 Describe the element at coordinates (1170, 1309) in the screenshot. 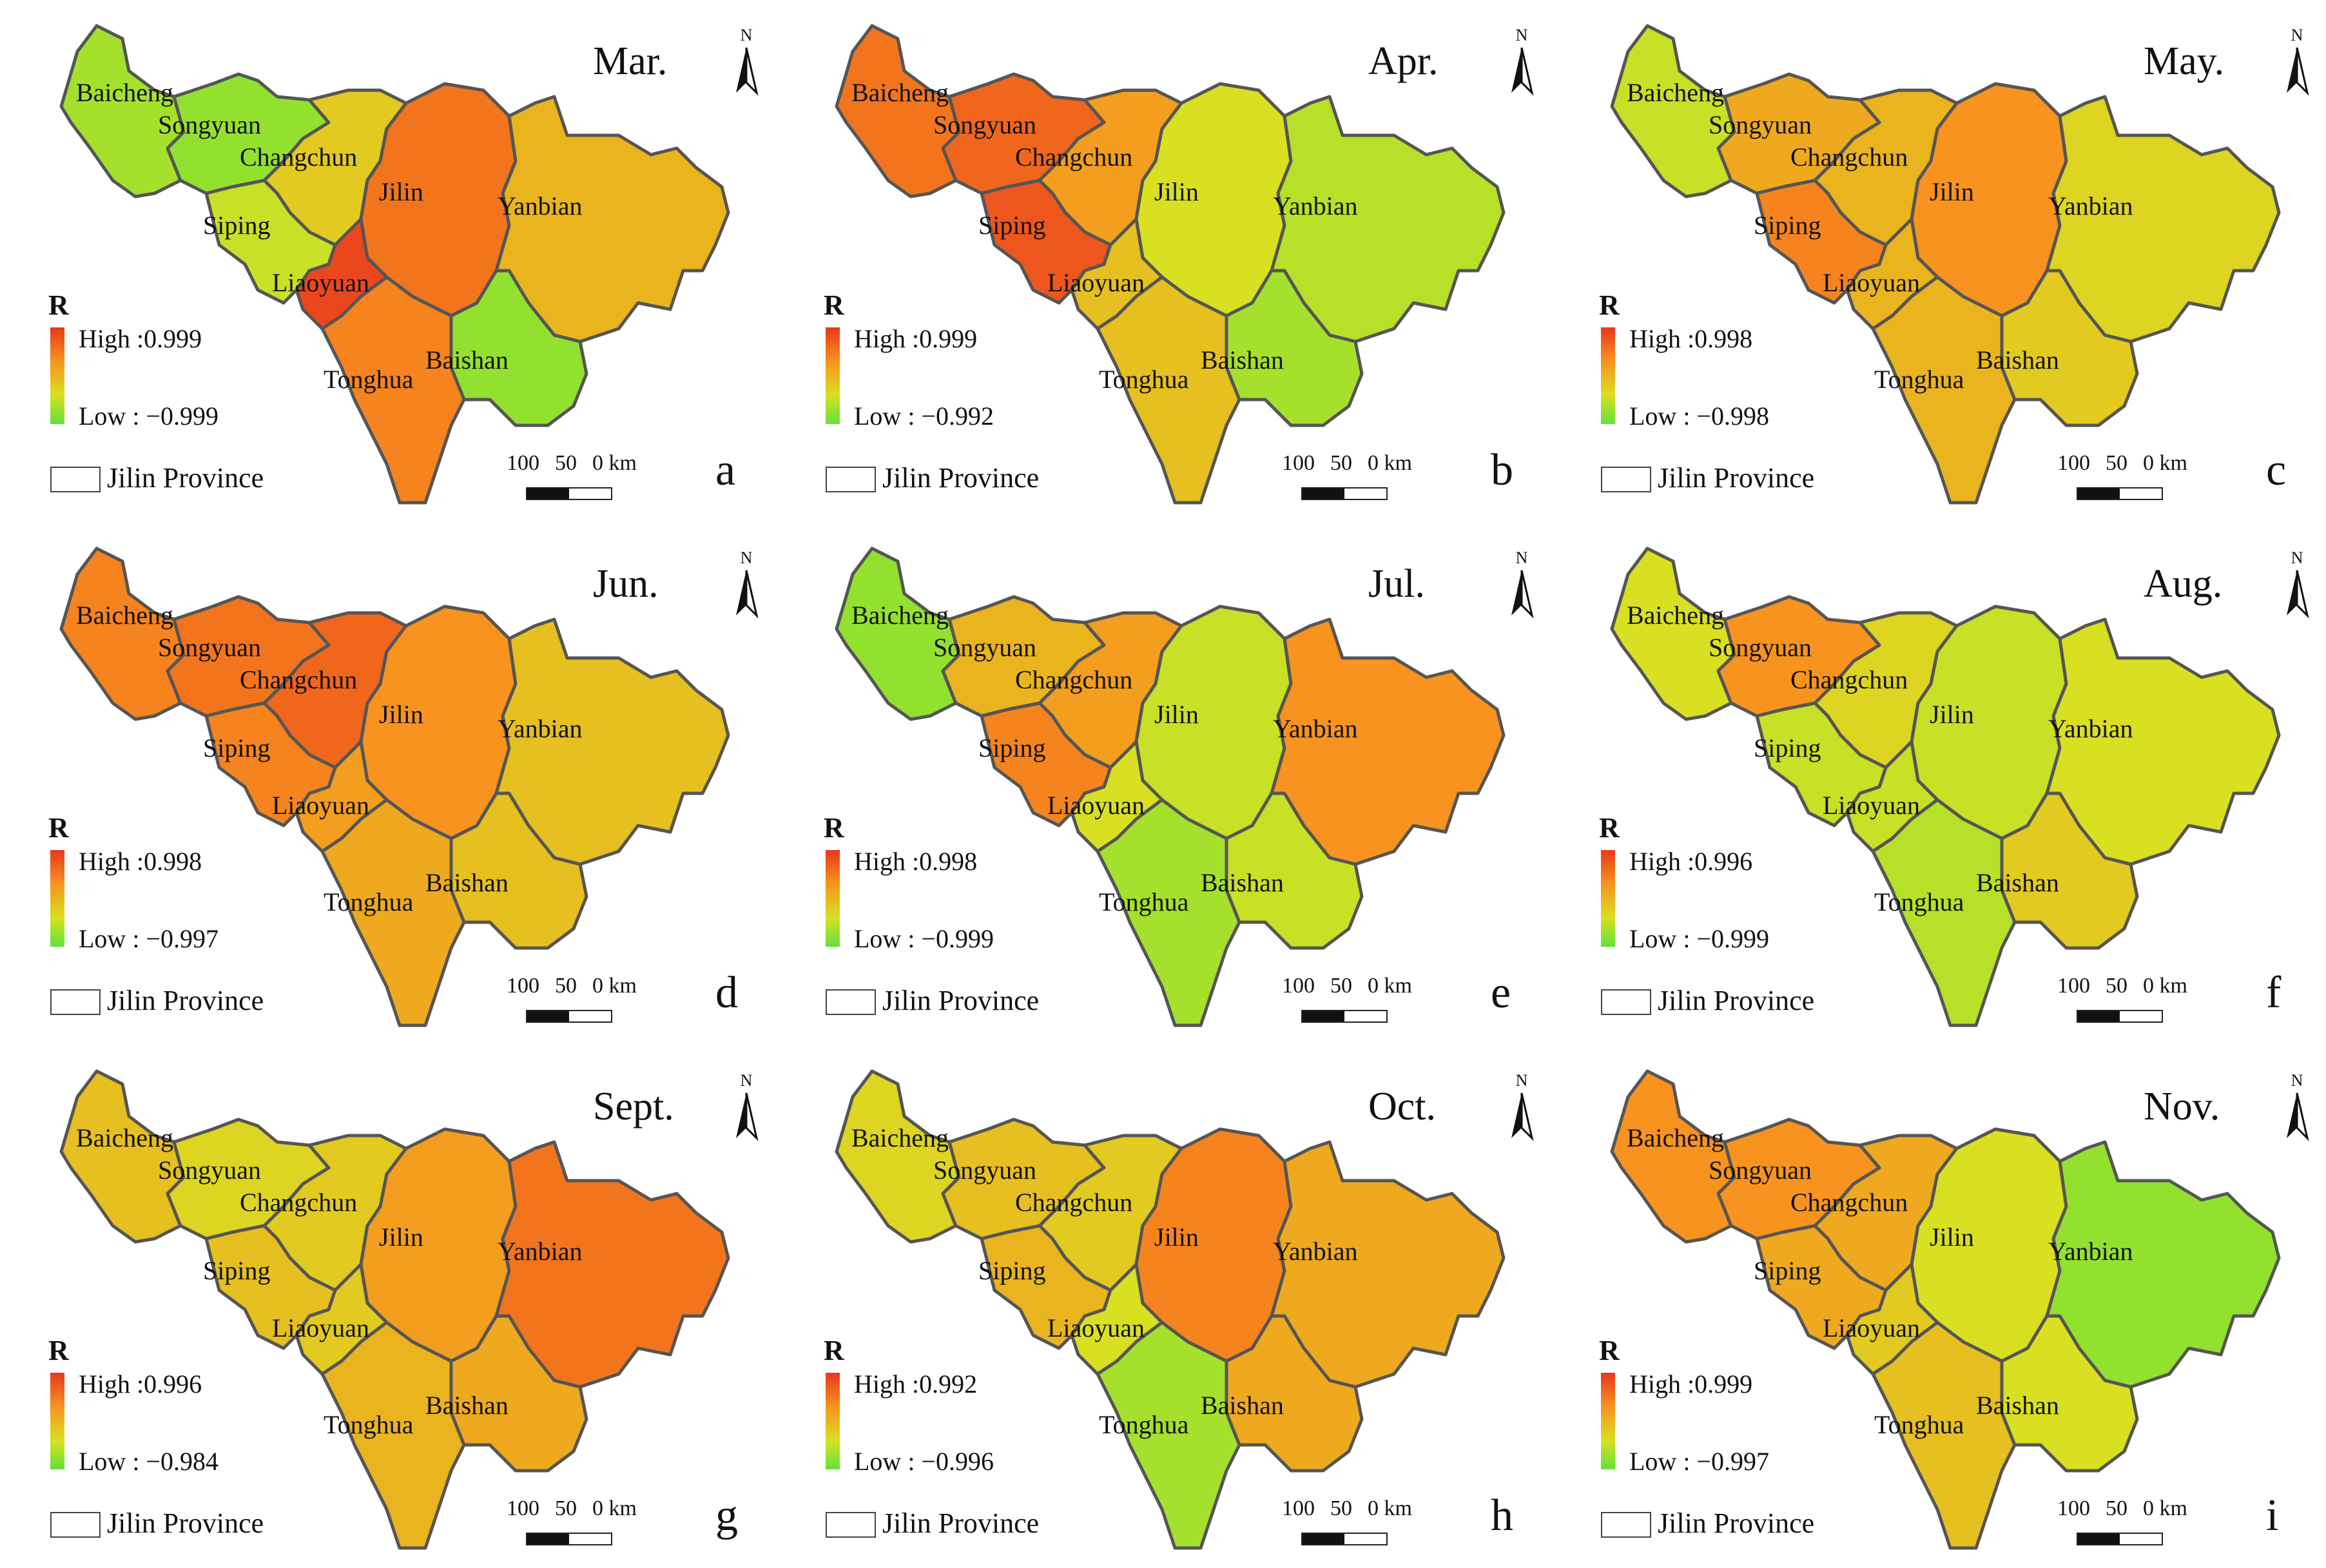

I see `province-map-h` at that location.